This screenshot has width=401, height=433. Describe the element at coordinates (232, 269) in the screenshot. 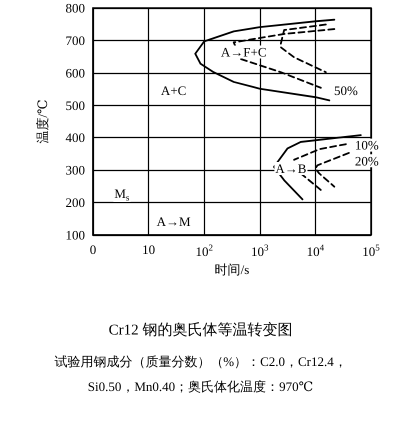

I see `x-axis-title: 时间/s` at that location.